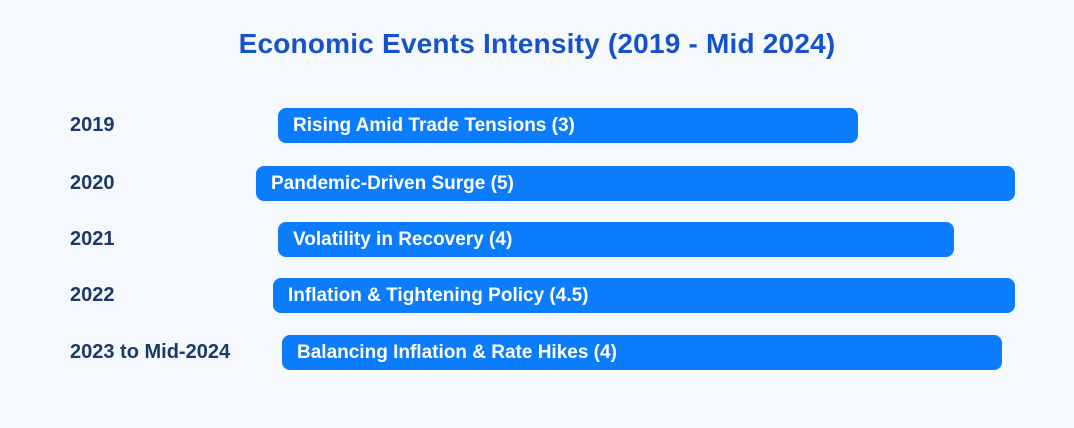 The image size is (1074, 428). I want to click on intensity-bar: Volatility in Recovery (4), so click(616, 239).